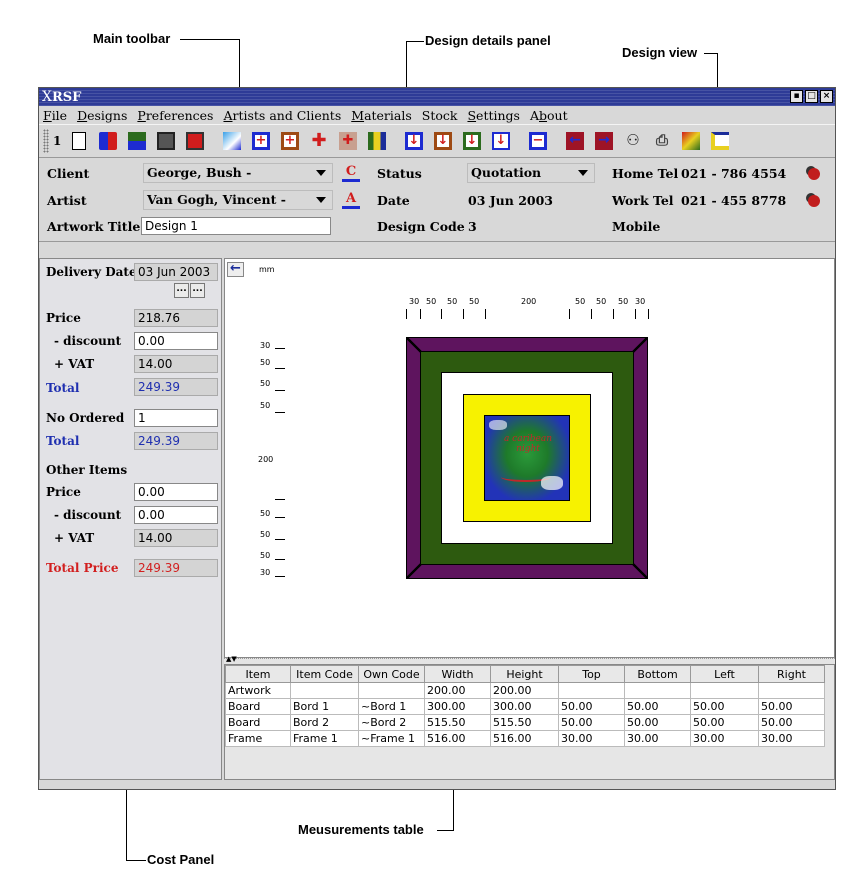 This screenshot has height=891, width=849. Describe the element at coordinates (439, 115) in the screenshot. I see `menu-stock: Stock` at that location.